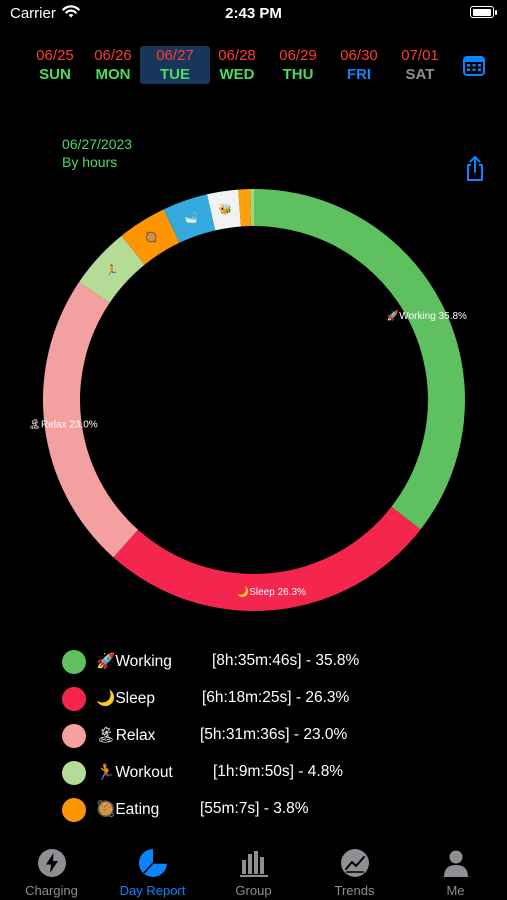  I want to click on tab-charging: Charging, so click(51, 868).